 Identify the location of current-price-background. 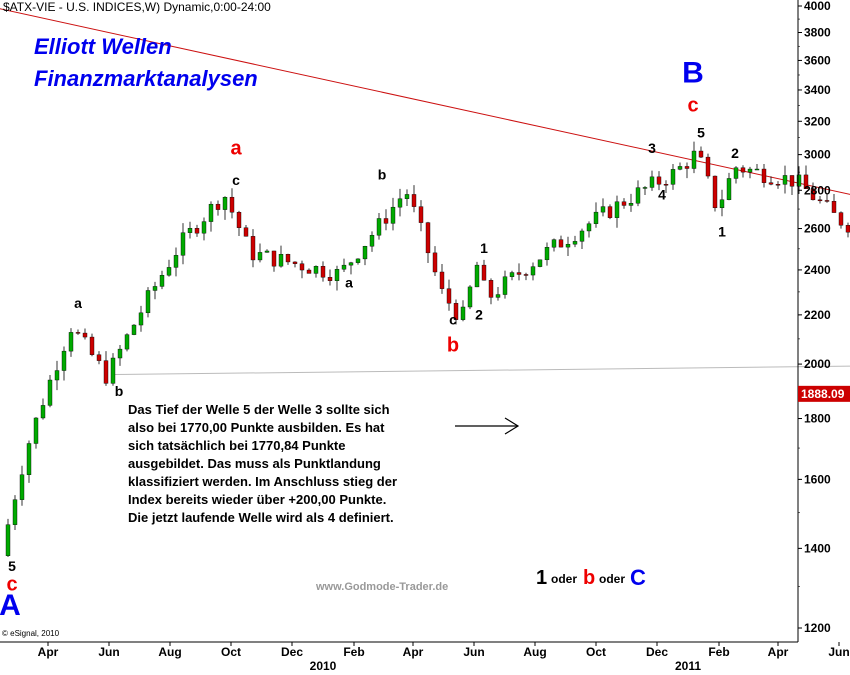
(824, 393).